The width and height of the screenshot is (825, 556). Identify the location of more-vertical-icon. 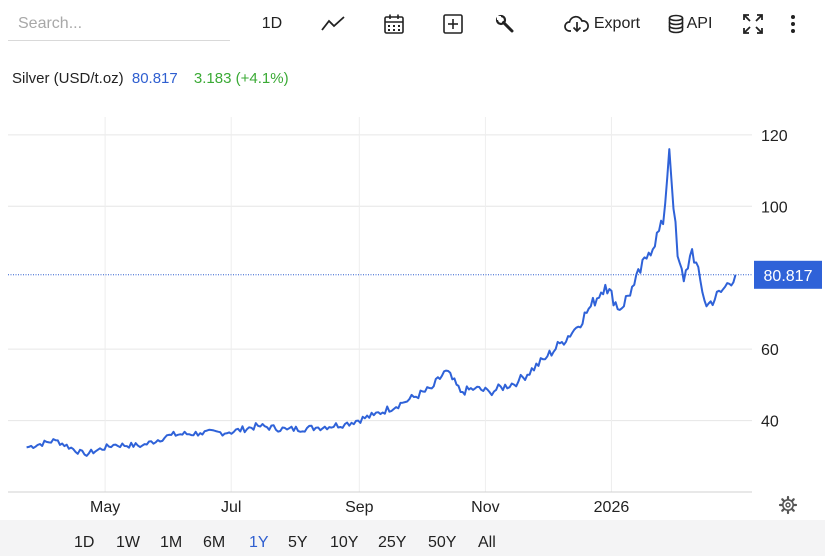
(793, 24).